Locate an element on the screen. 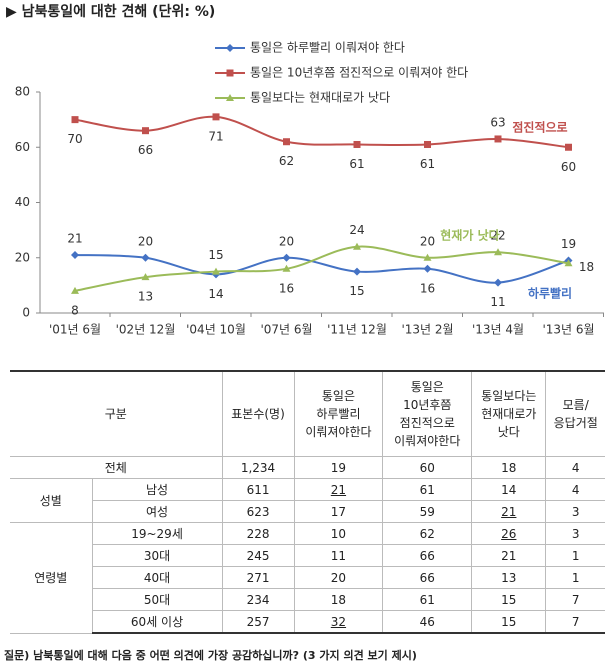  cell: 46 is located at coordinates (427, 622).